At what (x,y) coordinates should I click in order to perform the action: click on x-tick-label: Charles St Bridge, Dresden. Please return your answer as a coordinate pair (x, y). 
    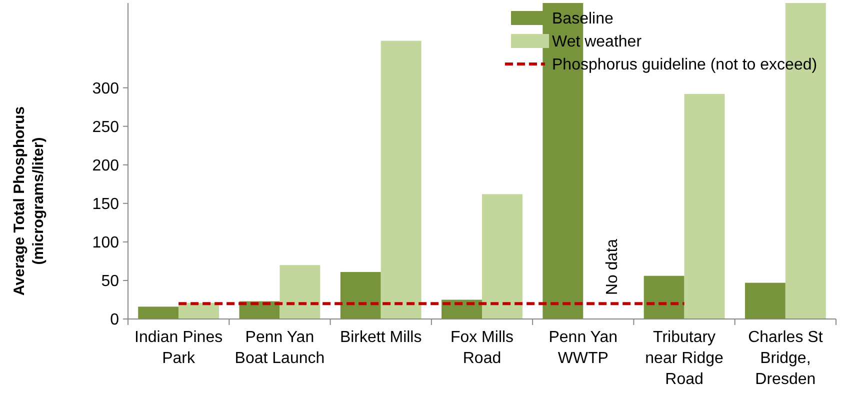
    Looking at the image, I should click on (786, 358).